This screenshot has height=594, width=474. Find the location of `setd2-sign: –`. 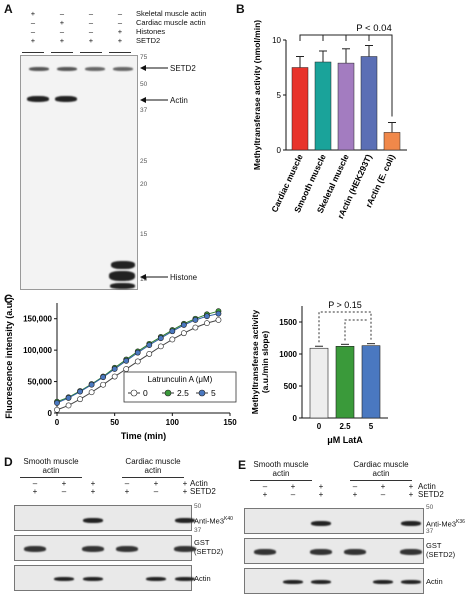

setd2-sign: – is located at coordinates (383, 494).